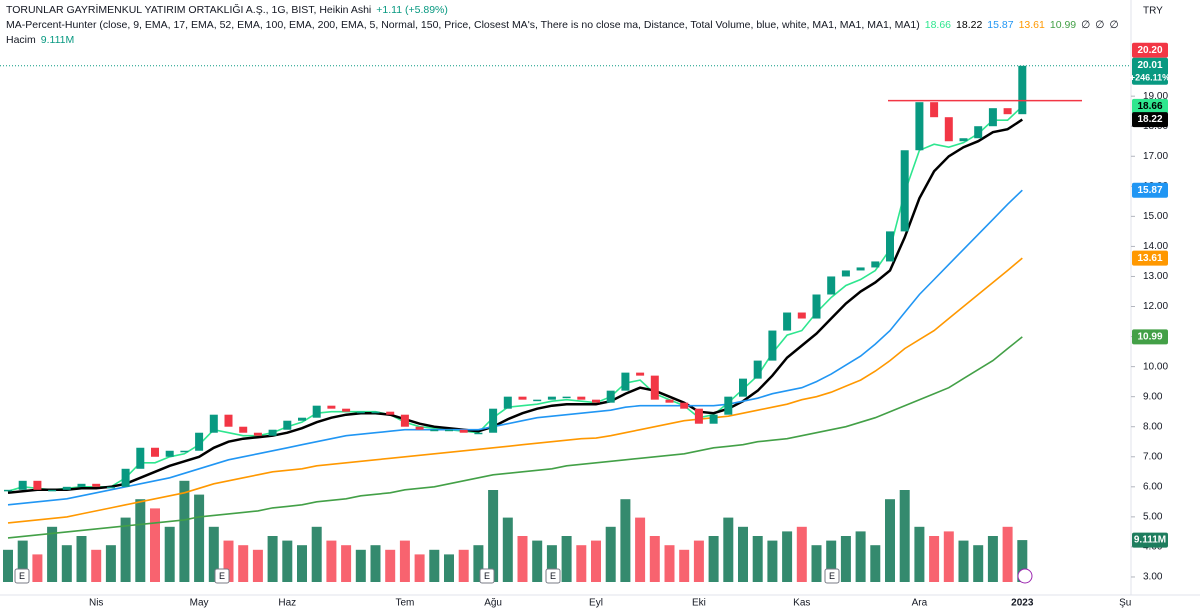 Image resolution: width=1200 pixels, height=613 pixels. Describe the element at coordinates (404, 603) in the screenshot. I see `x-tick-label: Tem` at that location.